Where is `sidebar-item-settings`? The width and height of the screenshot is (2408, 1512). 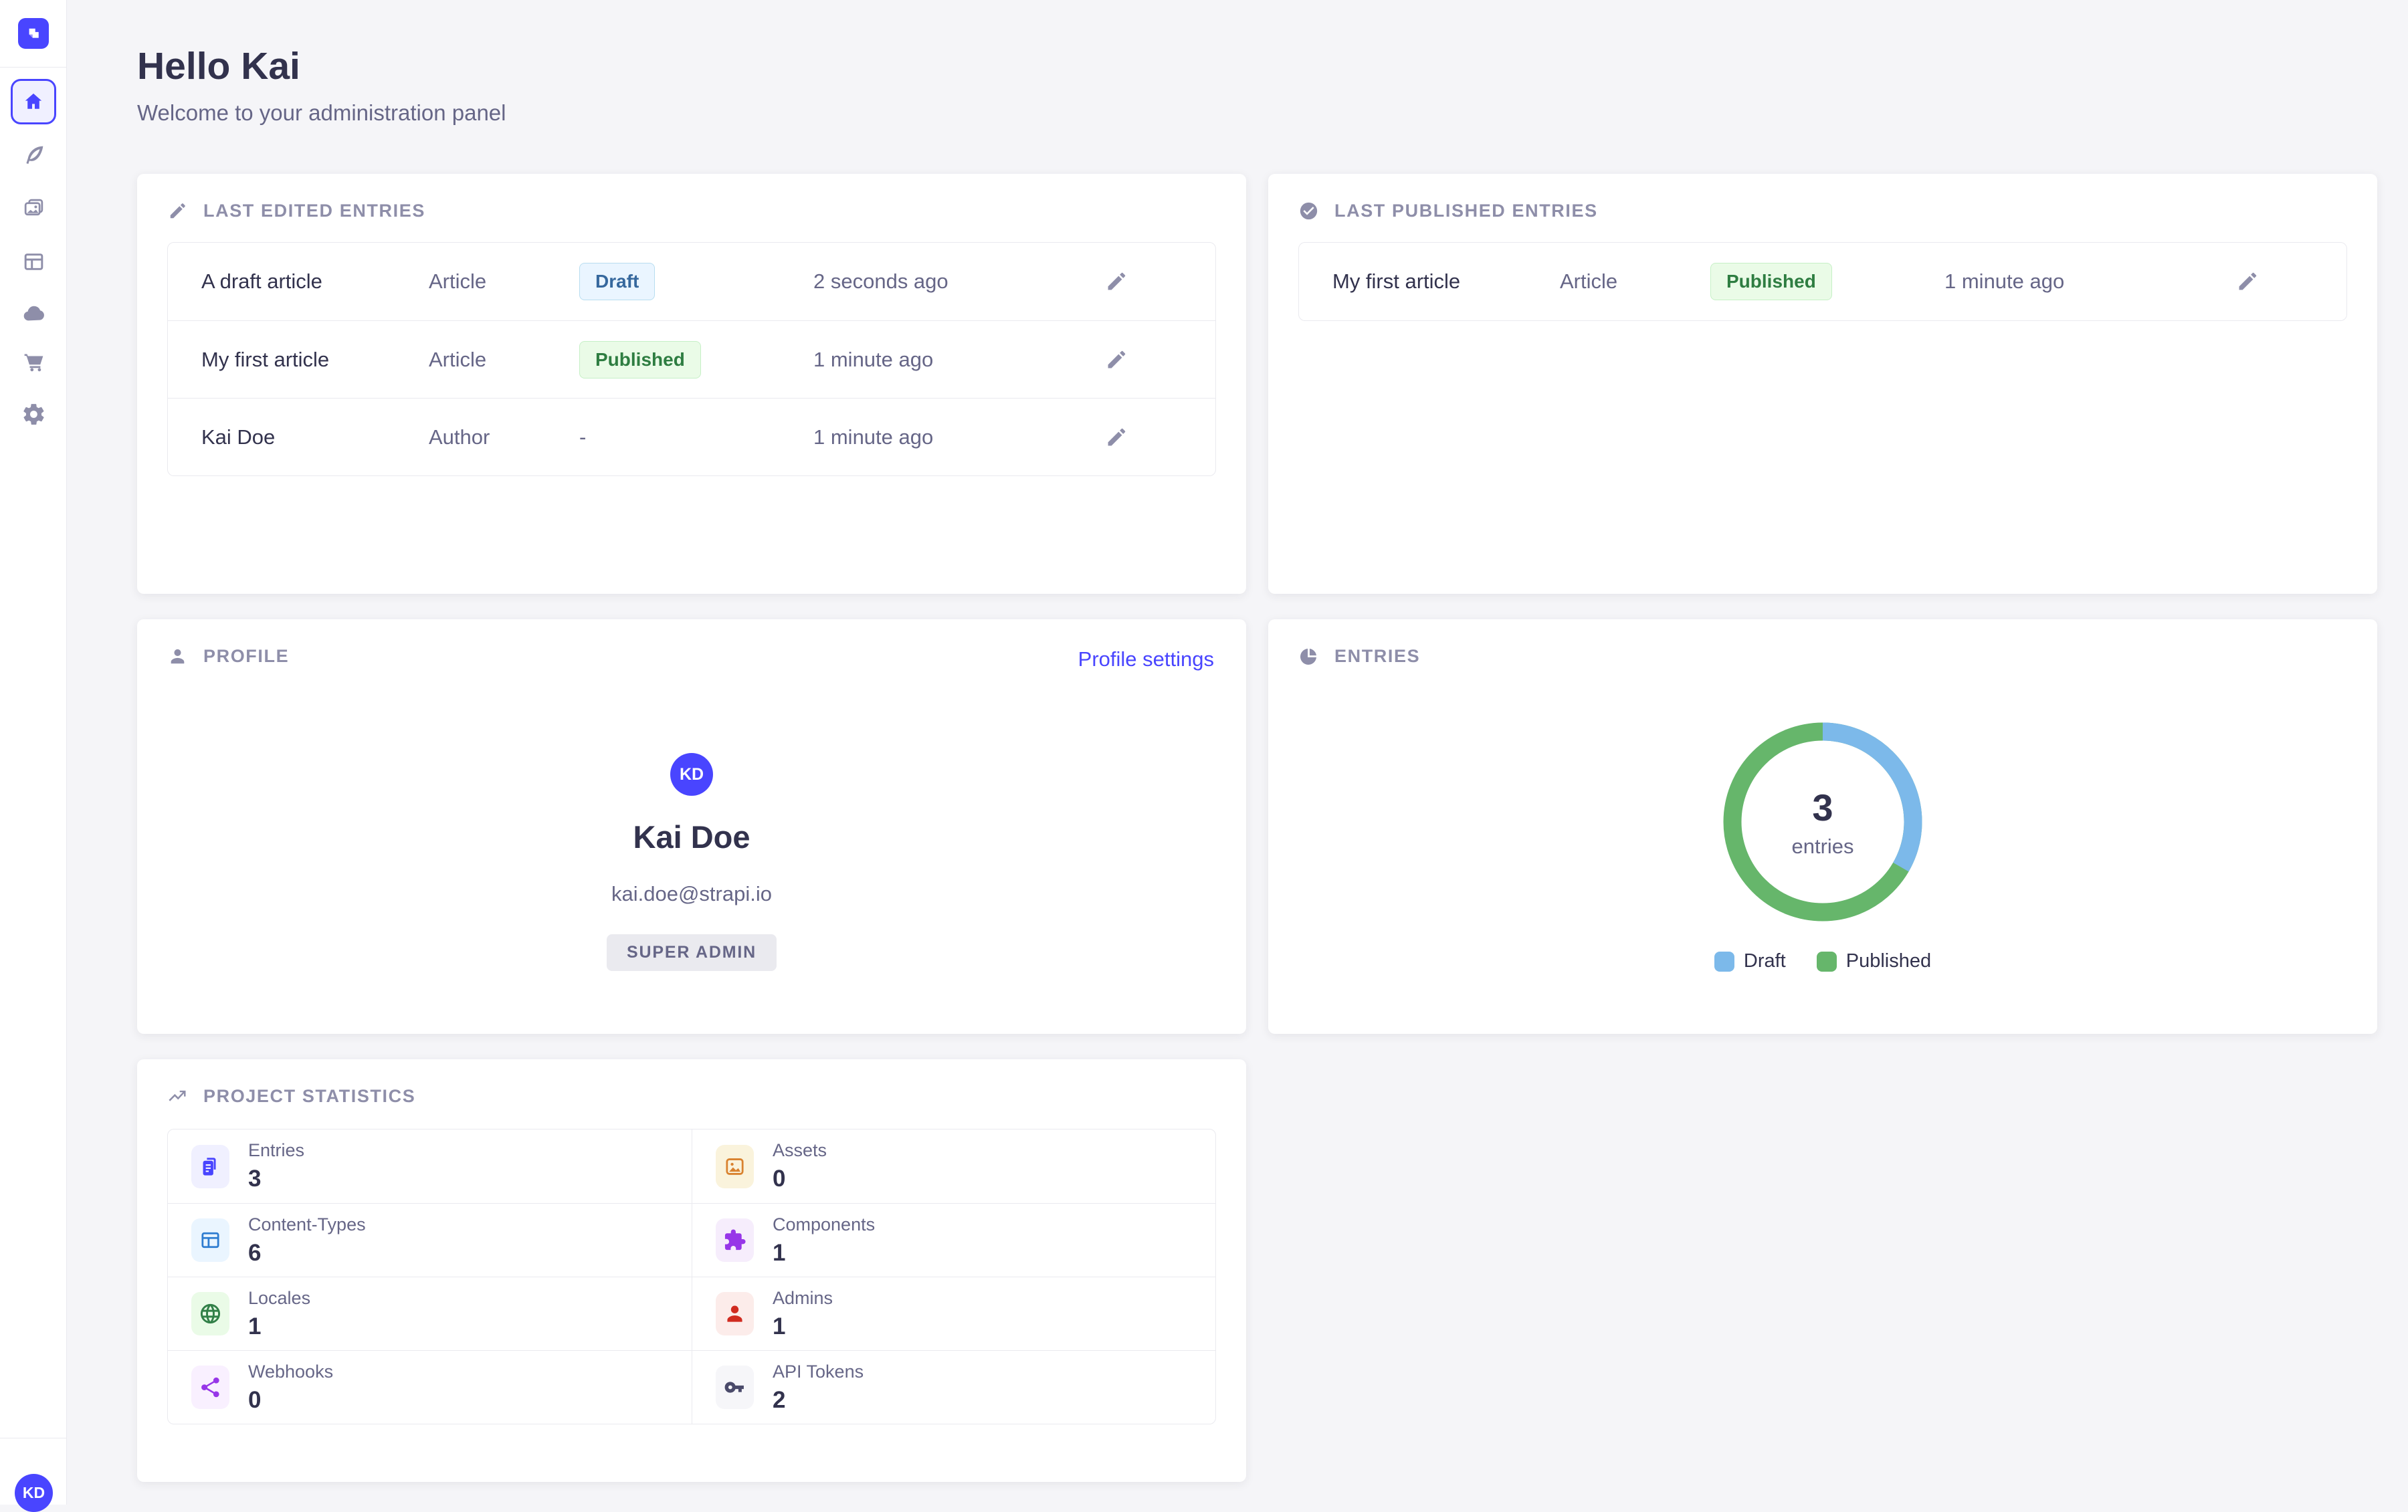 sidebar-item-settings is located at coordinates (33, 414).